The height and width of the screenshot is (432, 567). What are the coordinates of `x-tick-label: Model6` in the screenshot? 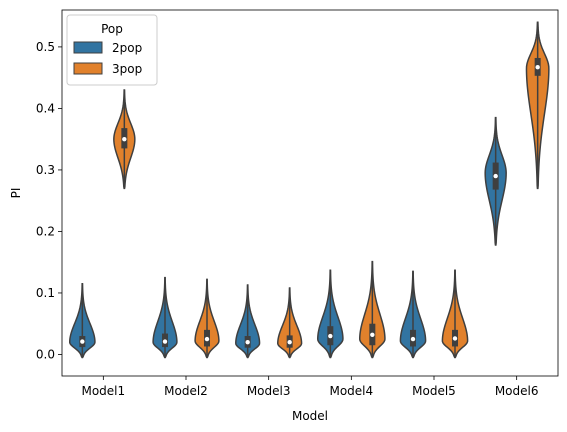 It's located at (517, 391).